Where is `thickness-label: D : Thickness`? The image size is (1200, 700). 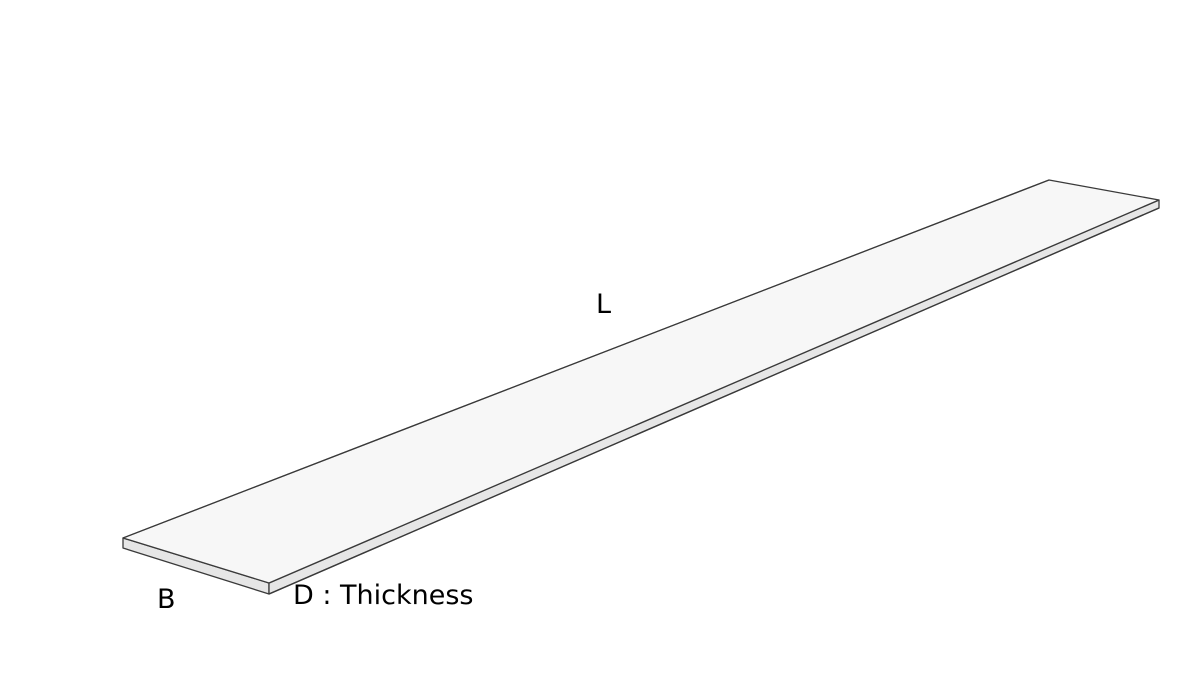 thickness-label: D : Thickness is located at coordinates (383, 595).